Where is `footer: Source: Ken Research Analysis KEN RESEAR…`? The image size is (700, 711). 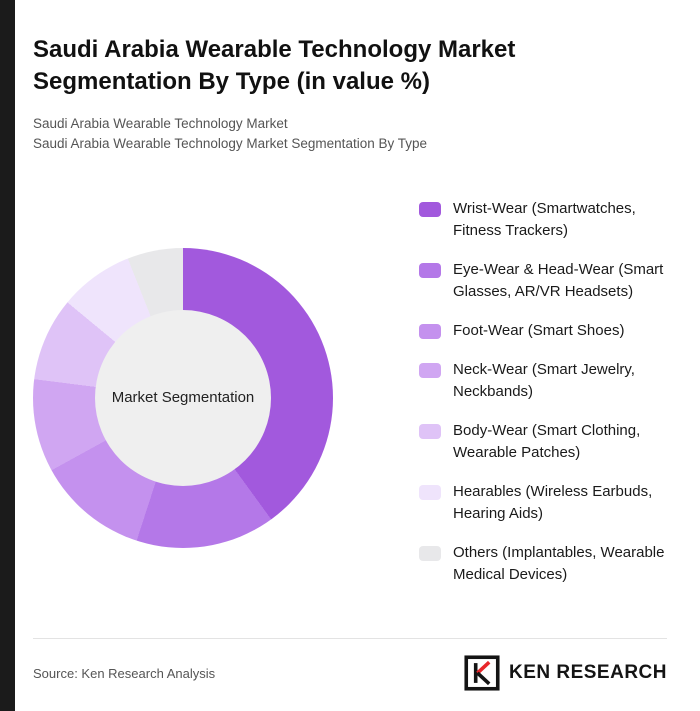
footer: Source: Ken Research Analysis KEN RESEAR… is located at coordinates (350, 664).